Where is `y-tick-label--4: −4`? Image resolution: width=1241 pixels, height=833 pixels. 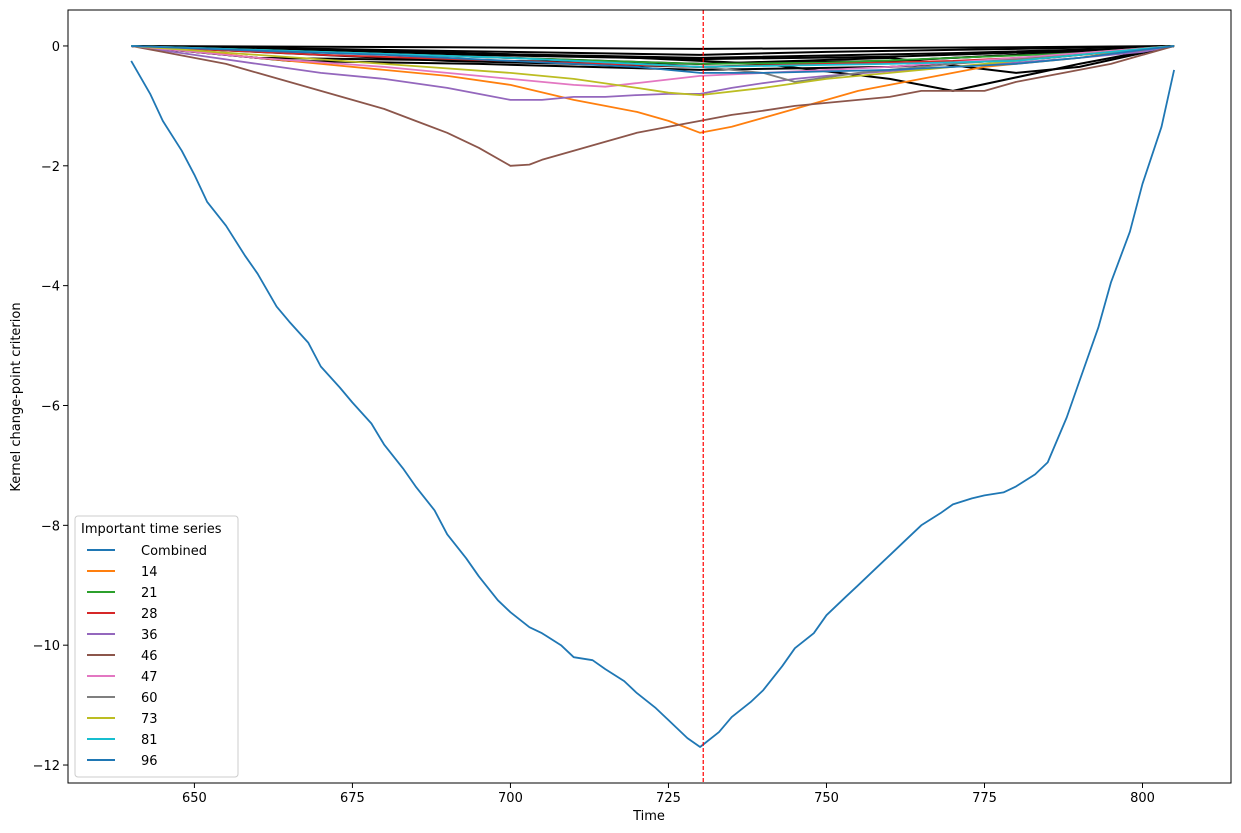 y-tick-label--4: −4 is located at coordinates (50, 287).